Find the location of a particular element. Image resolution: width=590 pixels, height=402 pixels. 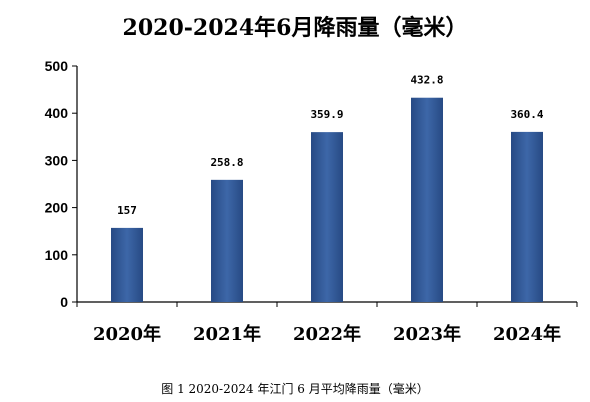

data-label: 360.4 is located at coordinates (526, 114).